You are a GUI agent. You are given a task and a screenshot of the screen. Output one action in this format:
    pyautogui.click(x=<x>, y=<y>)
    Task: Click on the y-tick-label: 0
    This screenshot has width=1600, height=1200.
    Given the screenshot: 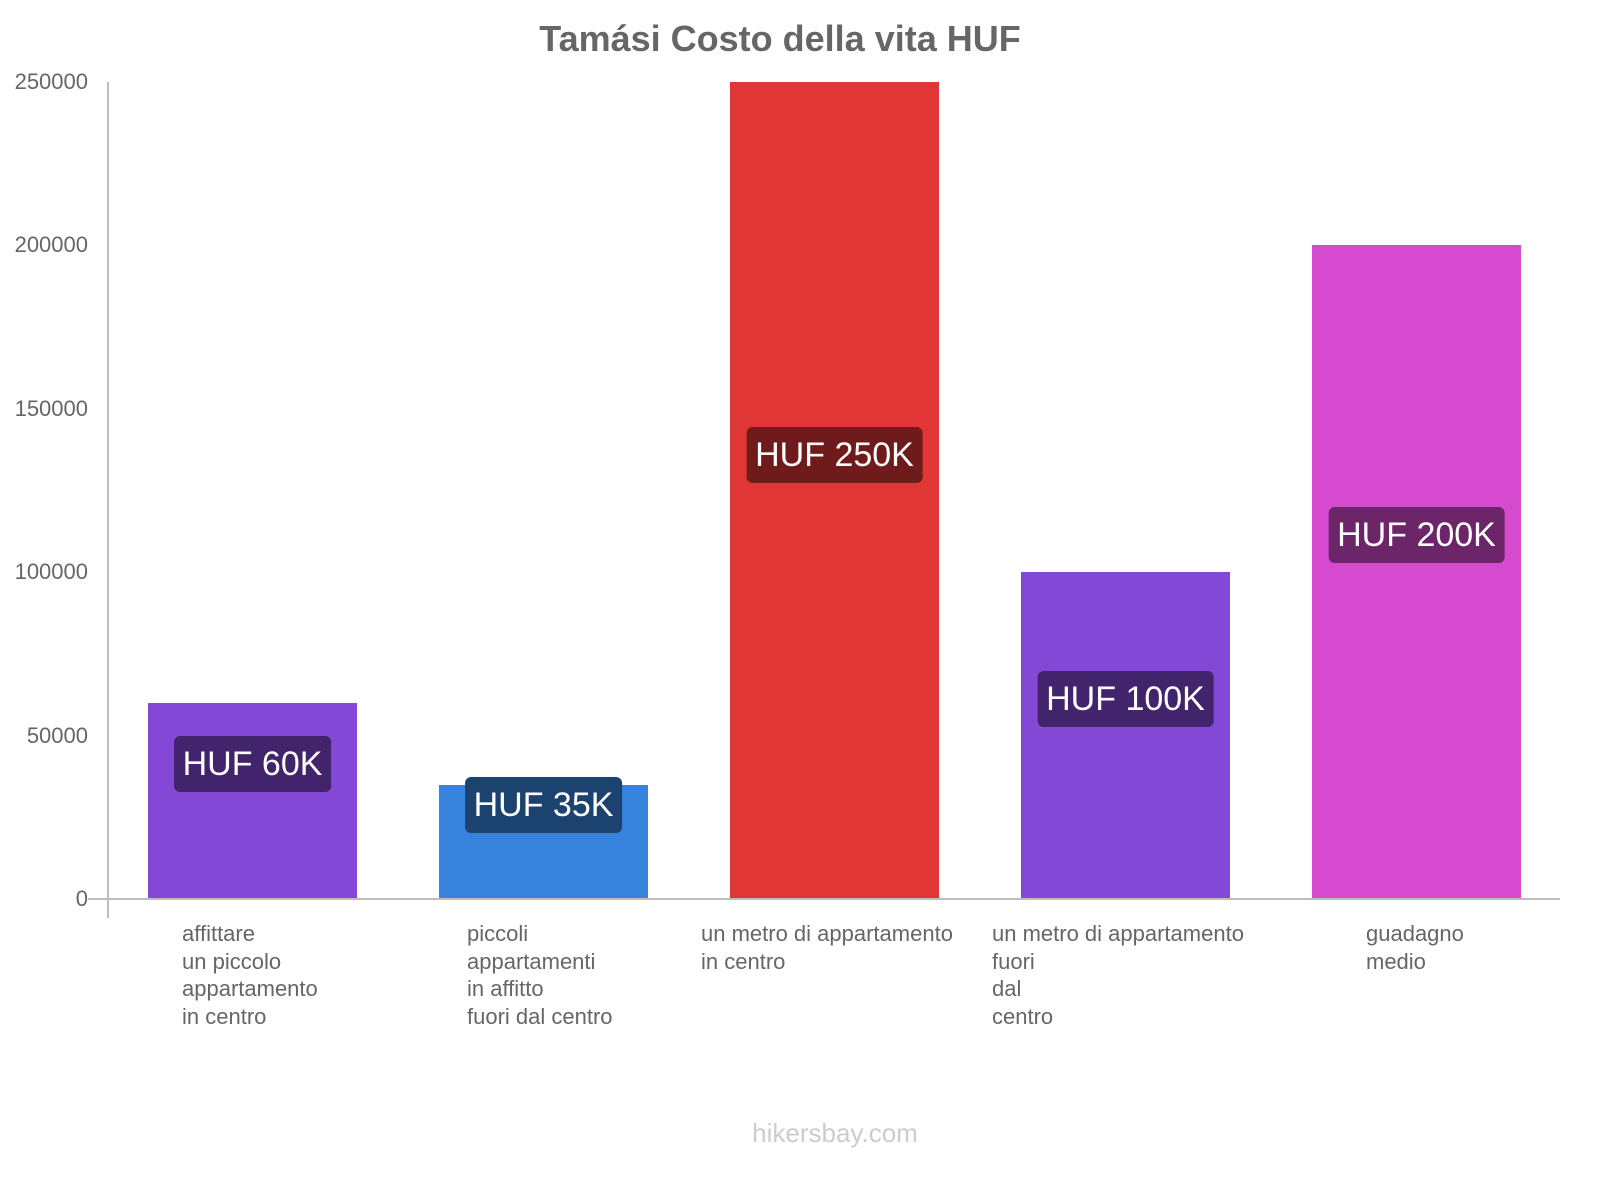 What is the action you would take?
    pyautogui.click(x=81, y=898)
    